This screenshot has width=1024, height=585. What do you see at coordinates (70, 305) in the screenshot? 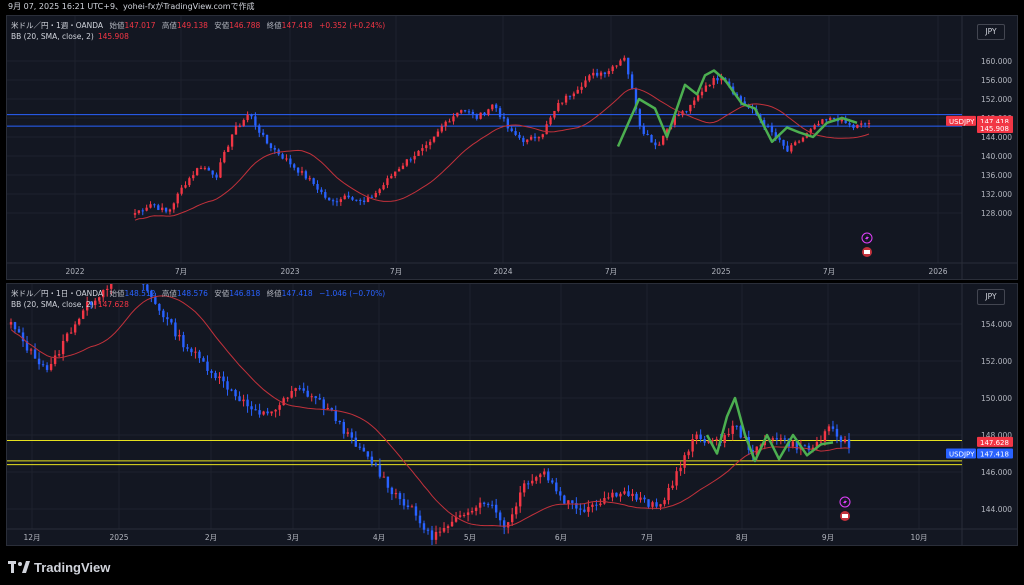
I see `daily-bb-legend: BB (20, SMA, close, 2) 147.628` at bounding box center [70, 305].